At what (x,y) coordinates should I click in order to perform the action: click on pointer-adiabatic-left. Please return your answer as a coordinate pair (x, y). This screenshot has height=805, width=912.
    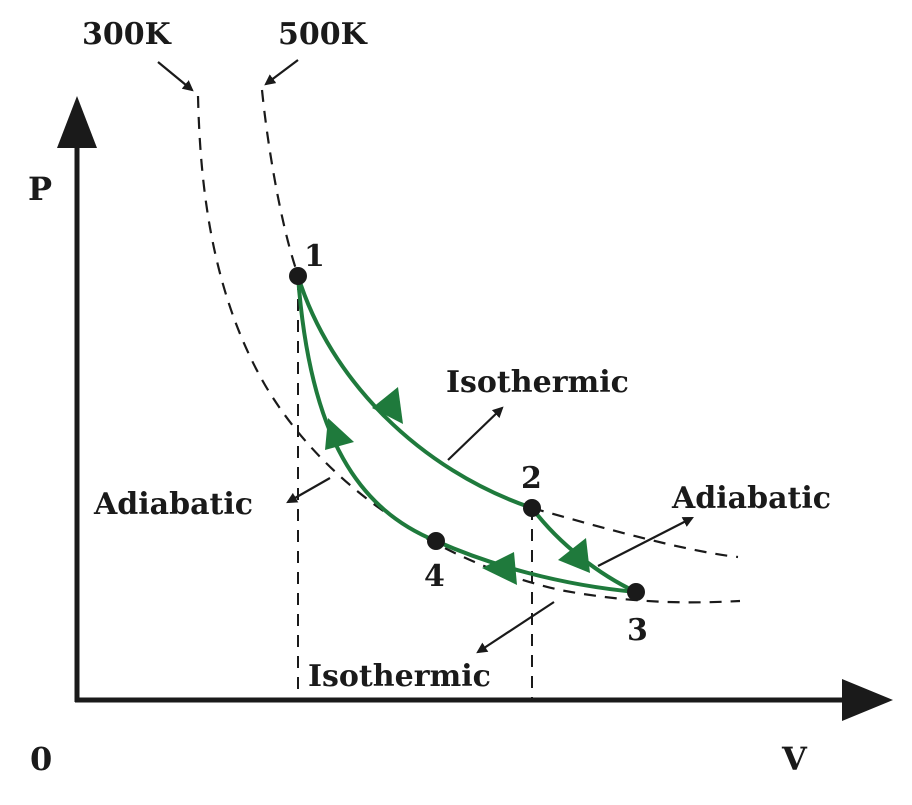
    Looking at the image, I should click on (308, 490).